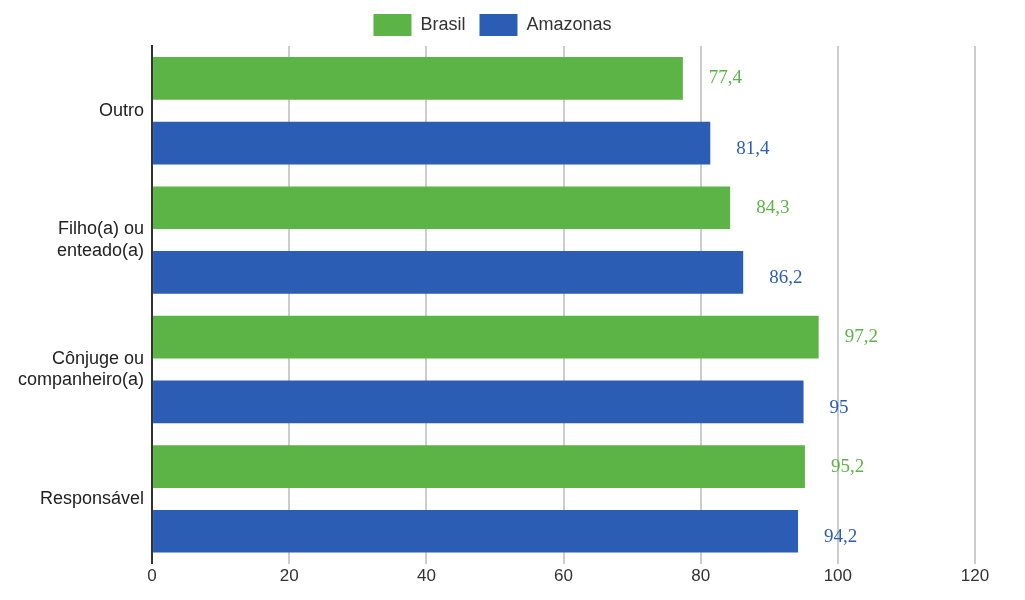 The image size is (1025, 600). What do you see at coordinates (861, 336) in the screenshot?
I see `data-label: 97,2` at bounding box center [861, 336].